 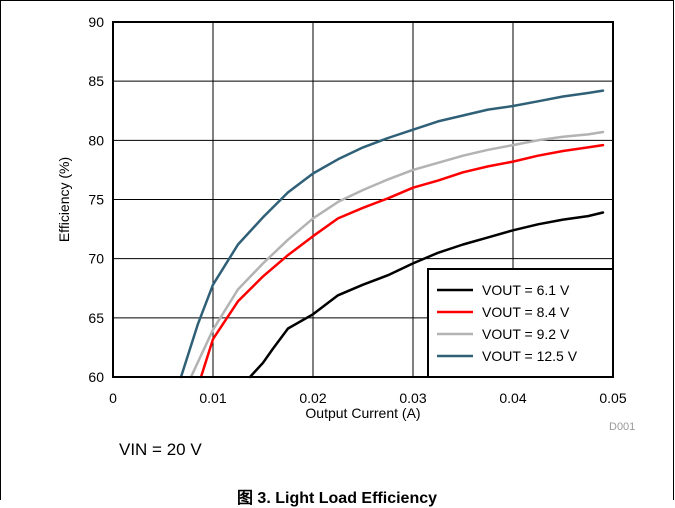 What do you see at coordinates (96, 22) in the screenshot?
I see `y-tick-label: 90` at bounding box center [96, 22].